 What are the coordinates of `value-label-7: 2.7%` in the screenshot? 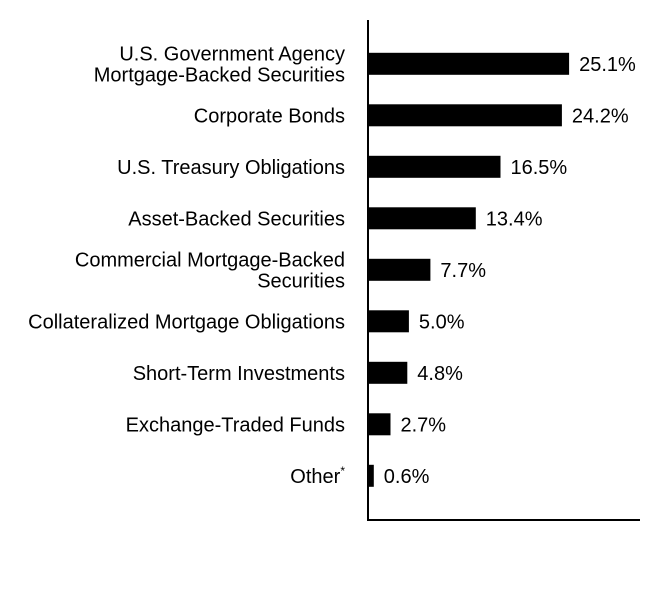 It's located at (424, 425).